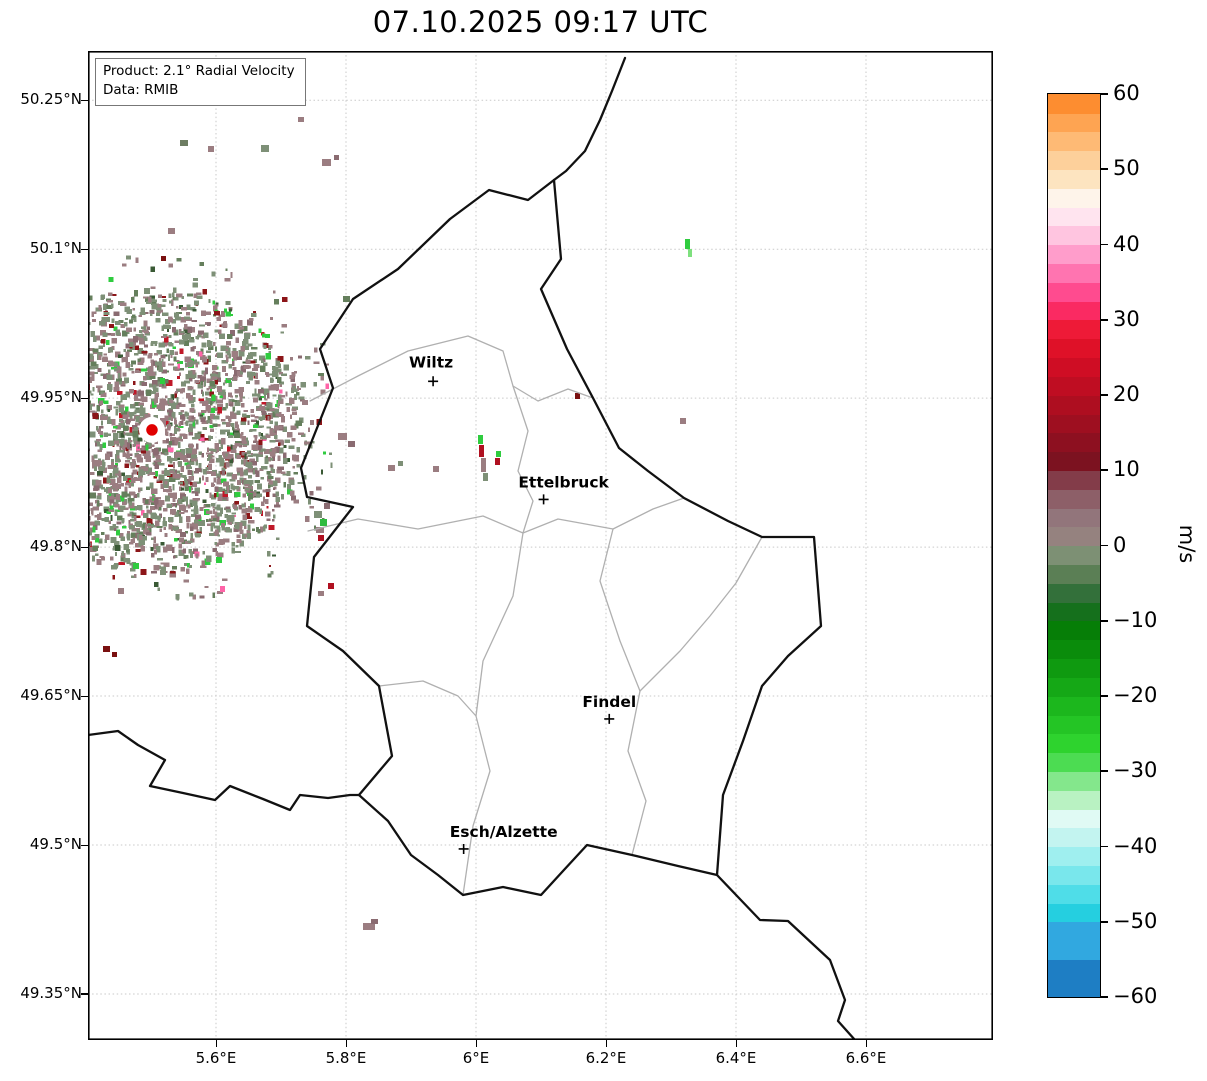 This screenshot has width=1207, height=1081. I want to click on radar-site-marker, so click(151, 429).